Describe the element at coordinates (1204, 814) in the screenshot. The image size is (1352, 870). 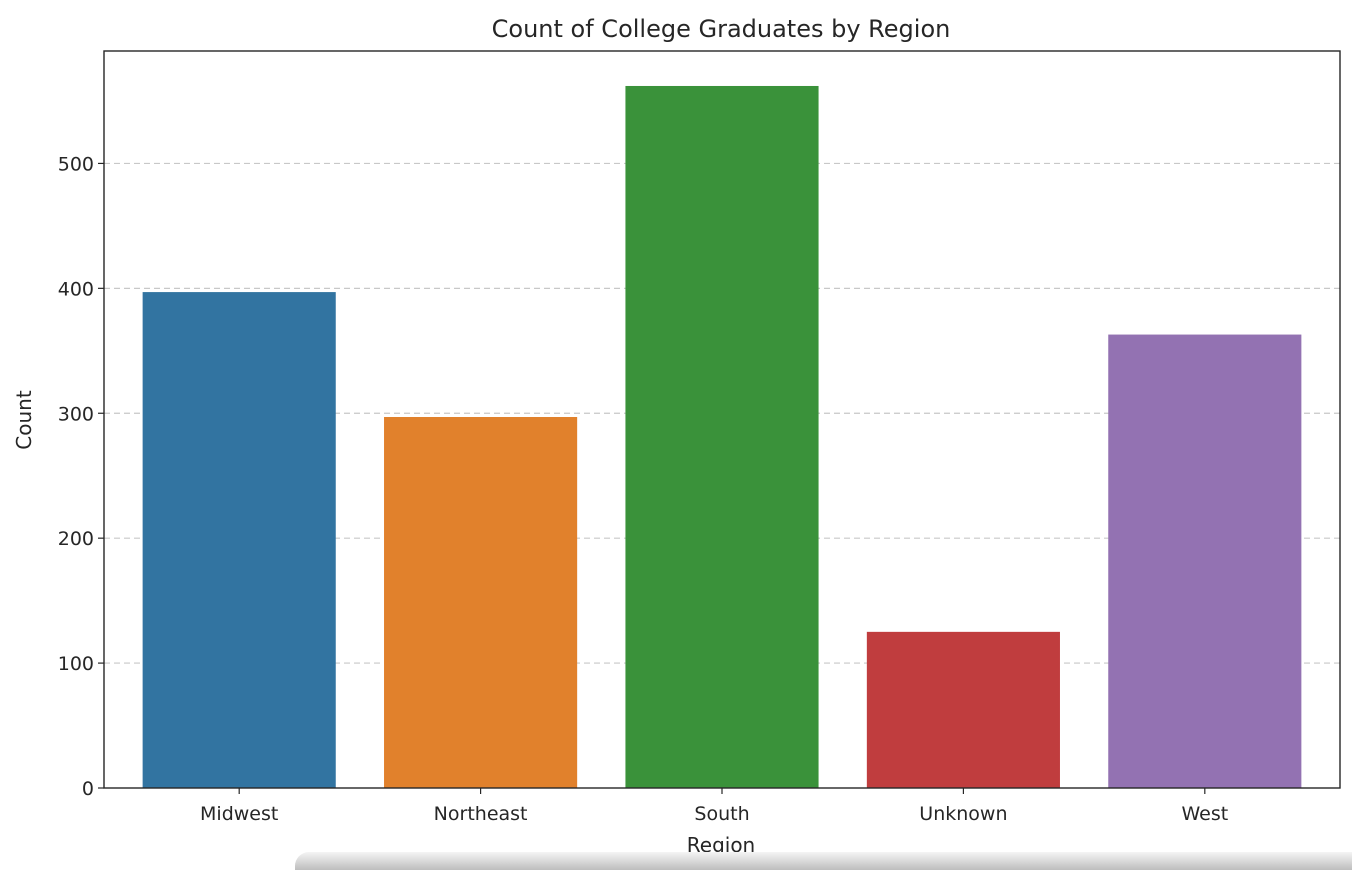
I see `x-tick-label: West` at that location.